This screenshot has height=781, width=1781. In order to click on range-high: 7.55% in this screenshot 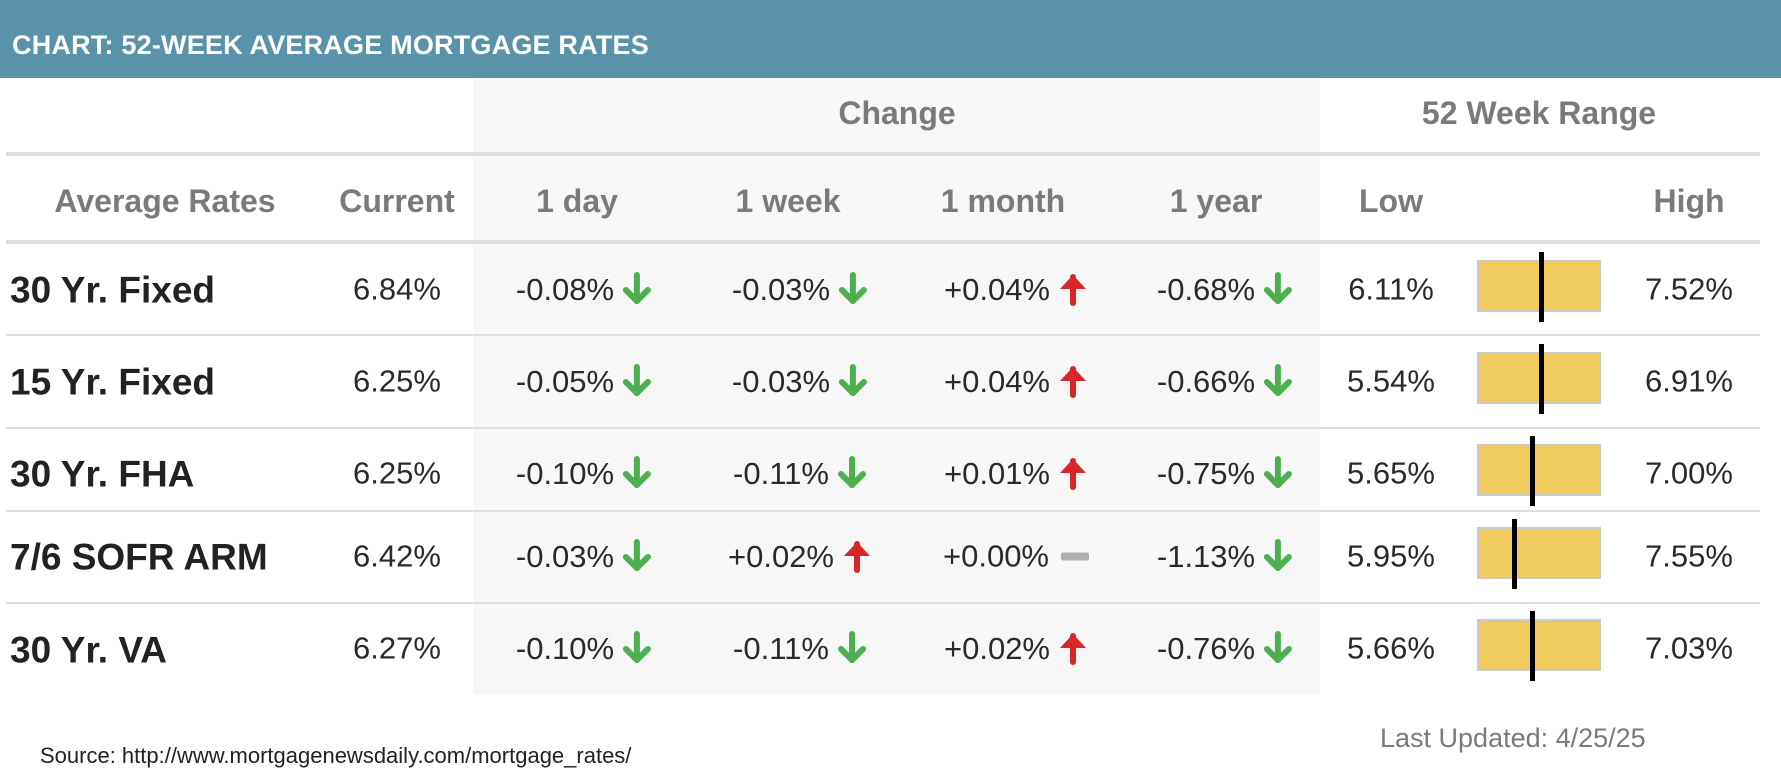, I will do `click(1689, 556)`.